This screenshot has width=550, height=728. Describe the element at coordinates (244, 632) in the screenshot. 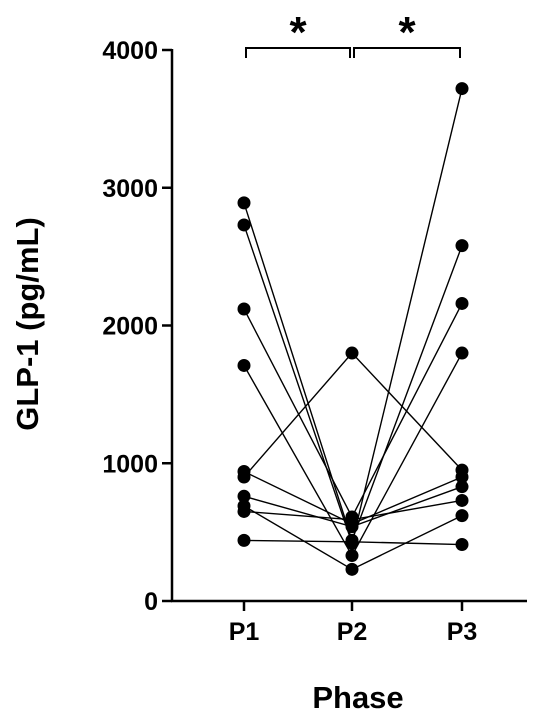

I see `x-tick-label: P1` at that location.